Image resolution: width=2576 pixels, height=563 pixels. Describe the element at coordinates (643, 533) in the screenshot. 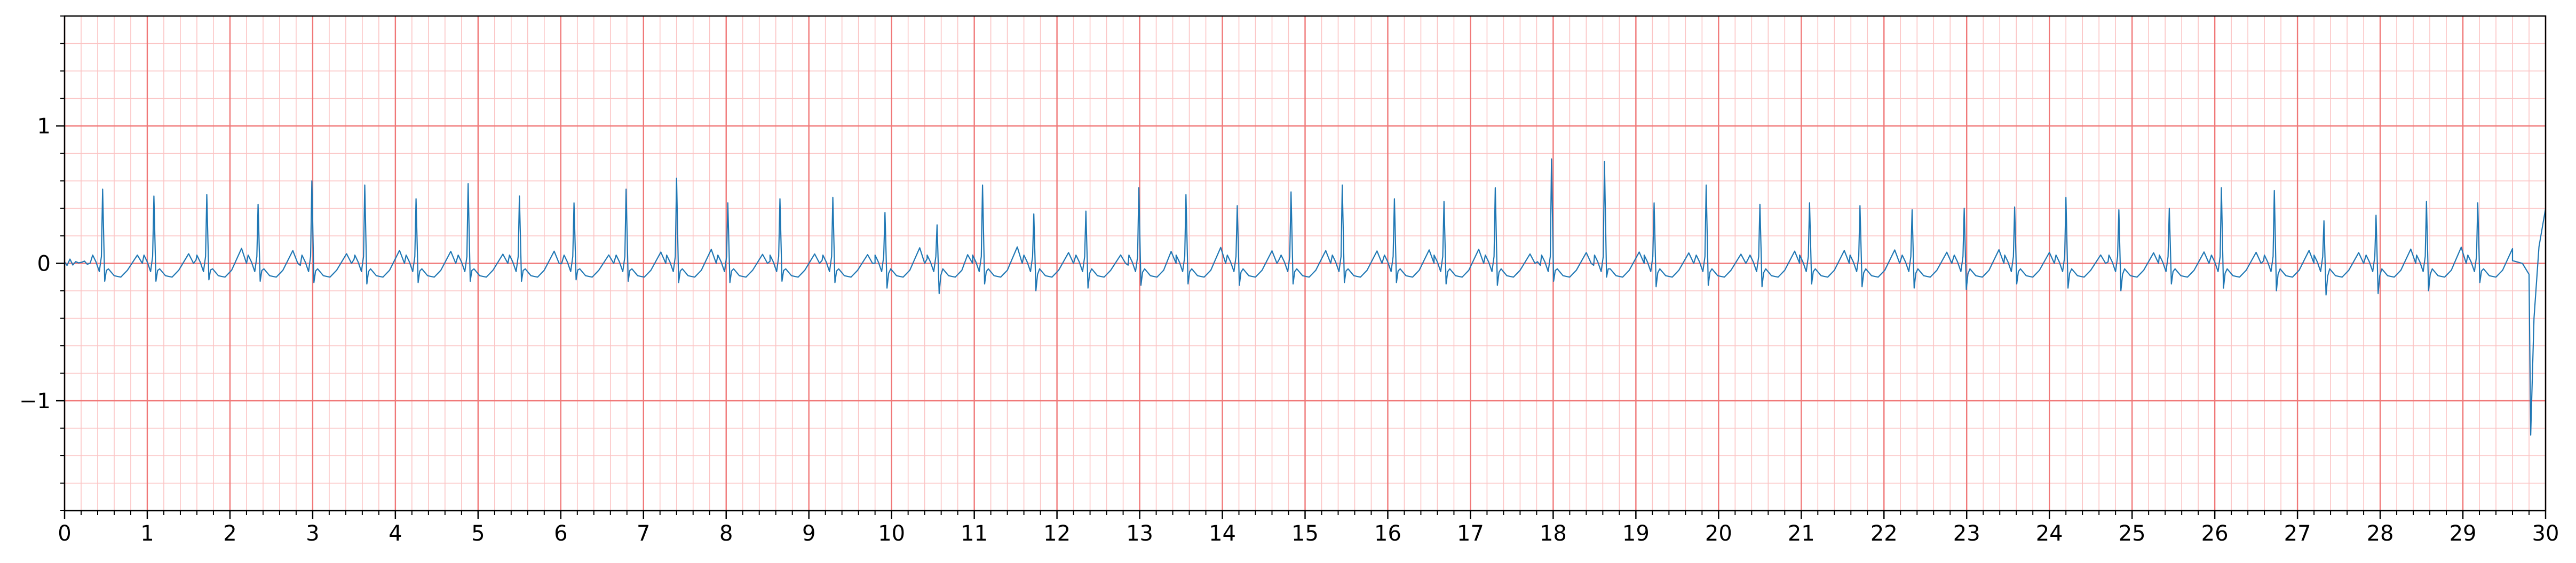

I see `x-tick-label: 7` at that location.